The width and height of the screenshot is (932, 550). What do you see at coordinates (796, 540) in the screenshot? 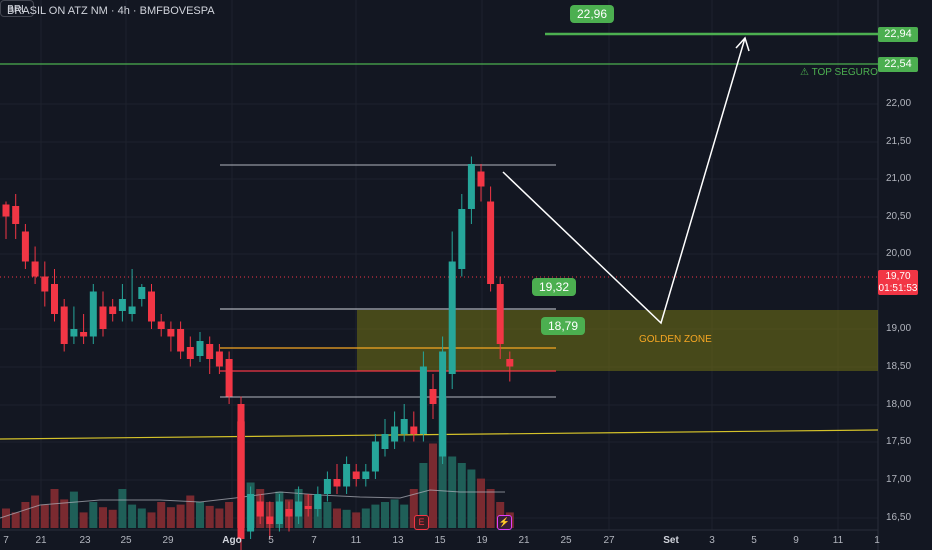
I see `time-axis-label: 9` at bounding box center [796, 540].